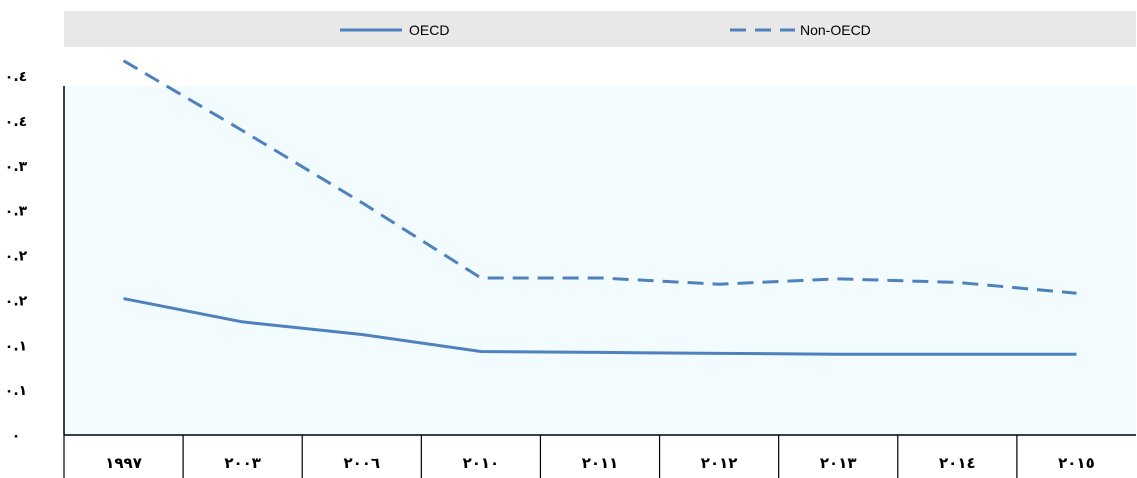 The height and width of the screenshot is (478, 1137). What do you see at coordinates (429, 30) in the screenshot?
I see `legend-label: OECD` at bounding box center [429, 30].